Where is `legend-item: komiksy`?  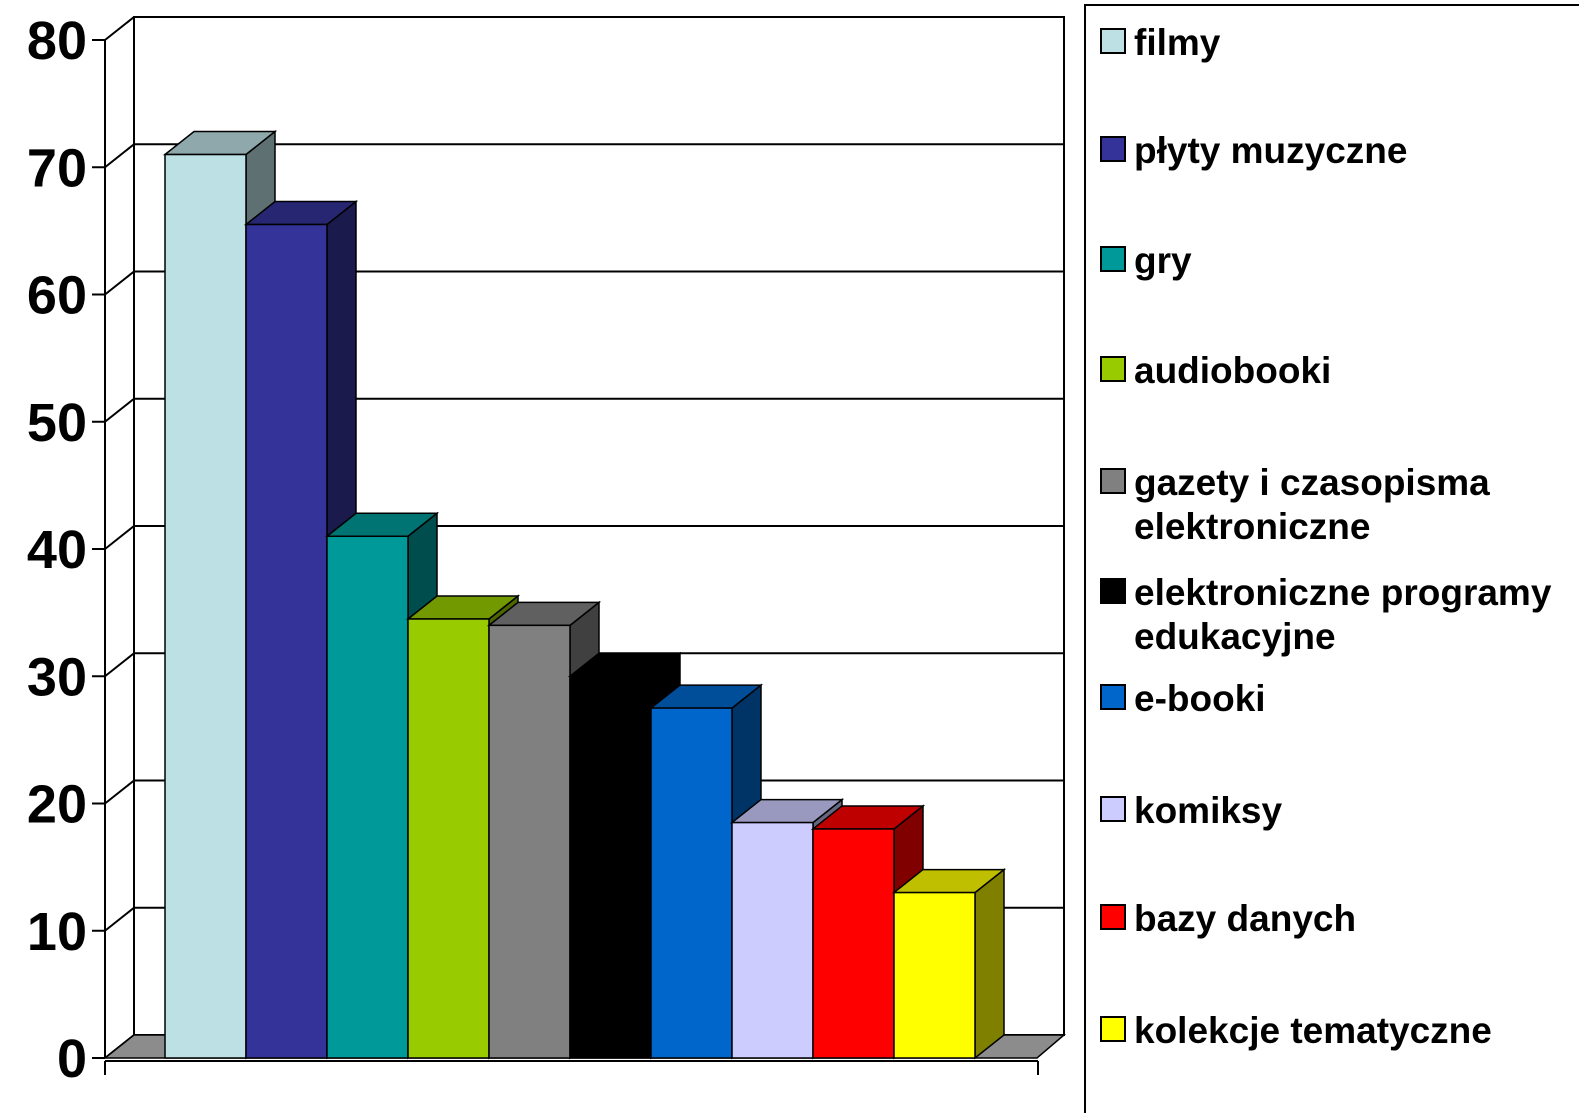 legend-item: komiksy is located at coordinates (1191, 810).